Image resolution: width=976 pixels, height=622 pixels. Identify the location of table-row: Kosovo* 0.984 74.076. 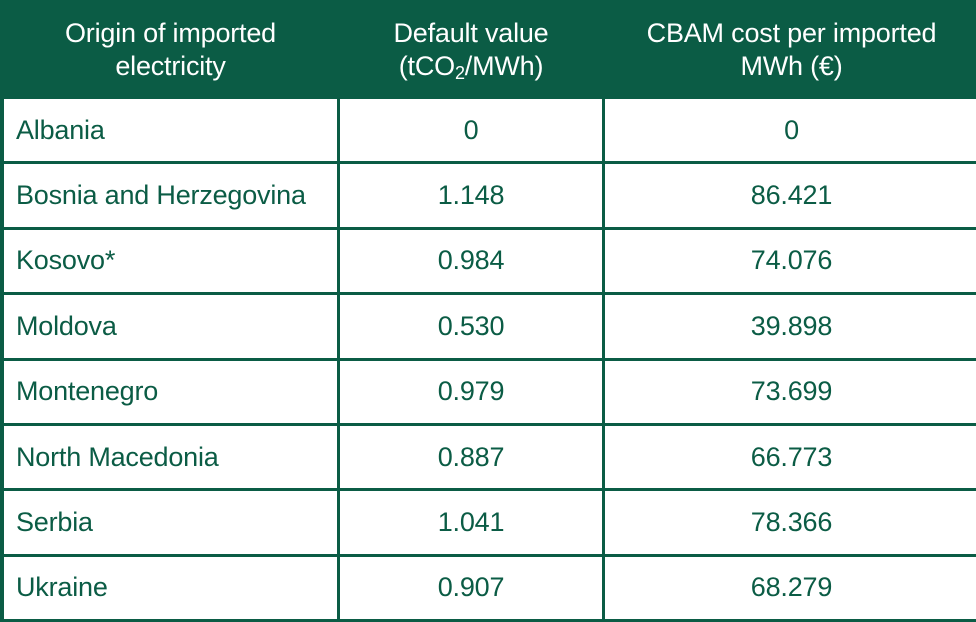
(490, 261).